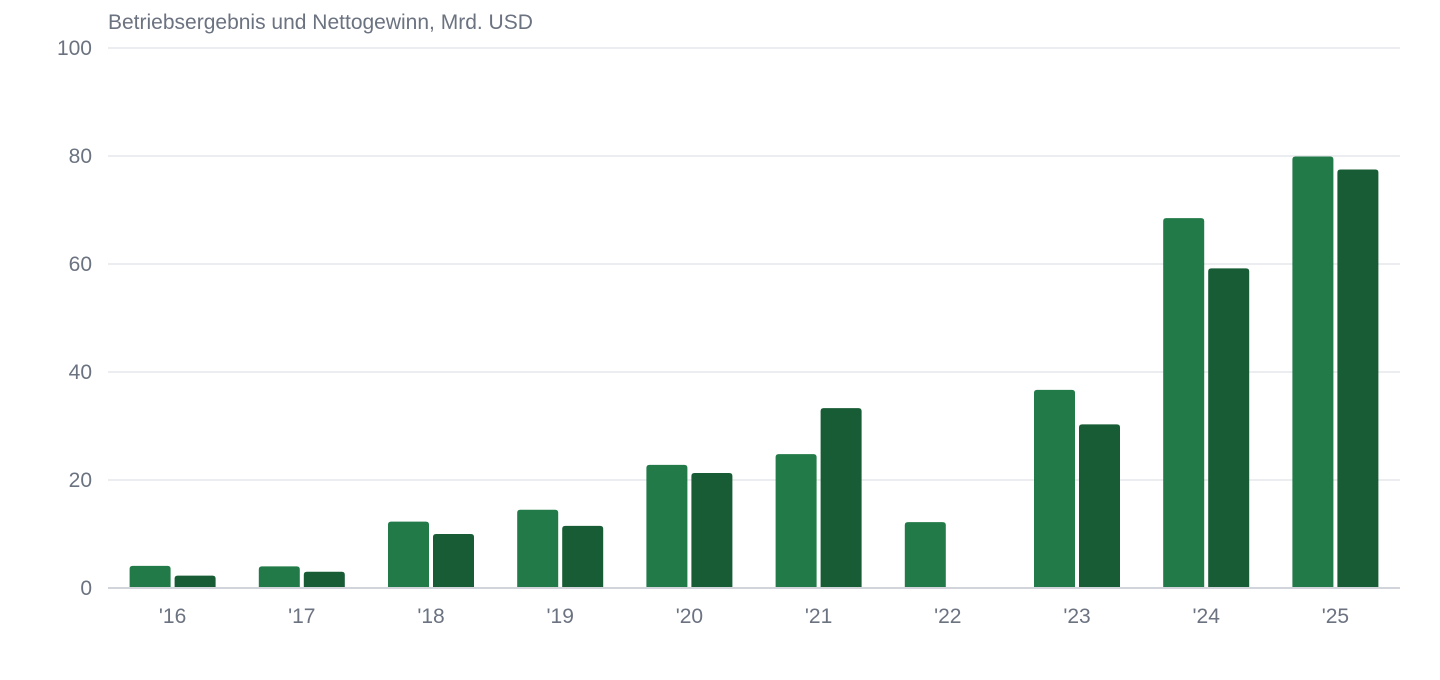 The height and width of the screenshot is (680, 1440). I want to click on x-tick-label: '18, so click(430, 616).